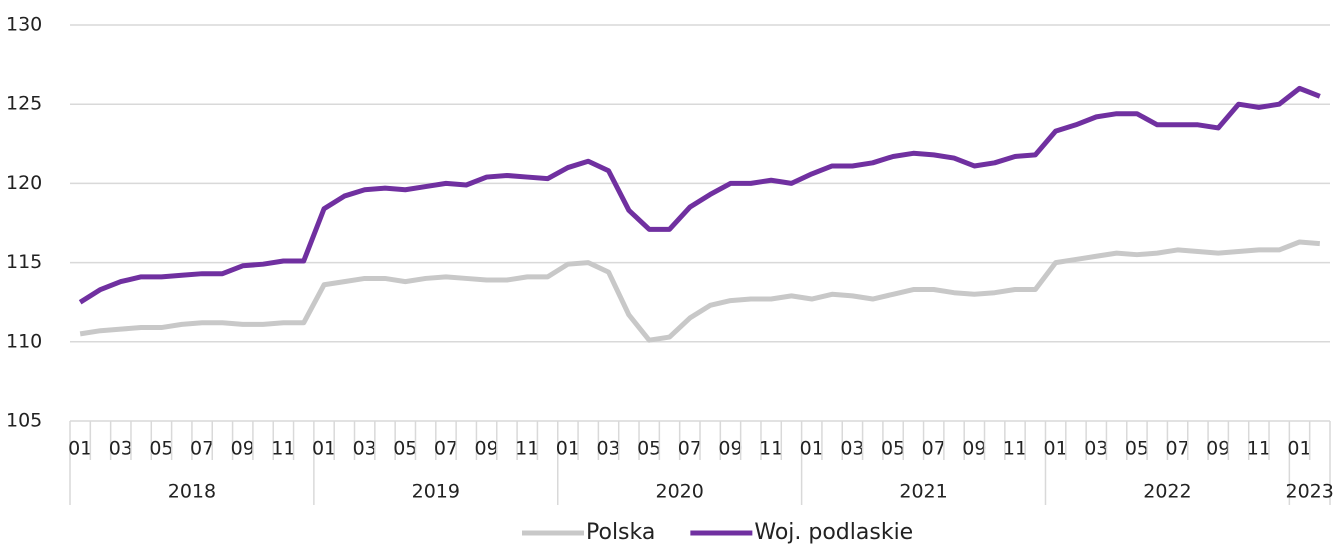  I want to click on y-tick-label: 120, so click(24, 183).